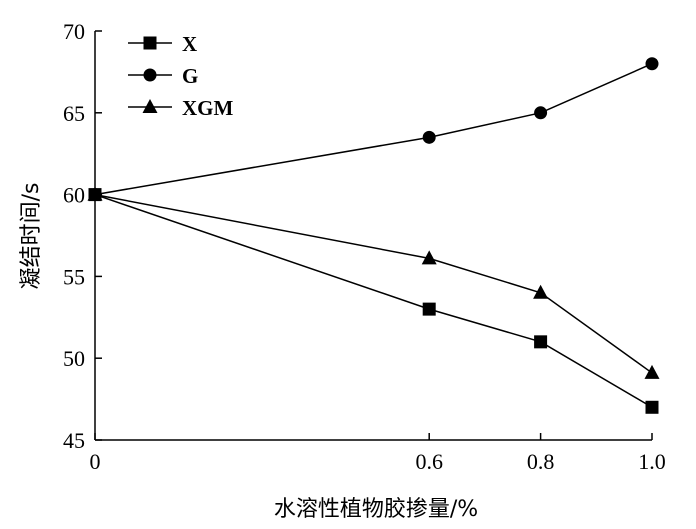 The image size is (696, 529). What do you see at coordinates (541, 461) in the screenshot?
I see `x-tick-label: 0.8` at bounding box center [541, 461].